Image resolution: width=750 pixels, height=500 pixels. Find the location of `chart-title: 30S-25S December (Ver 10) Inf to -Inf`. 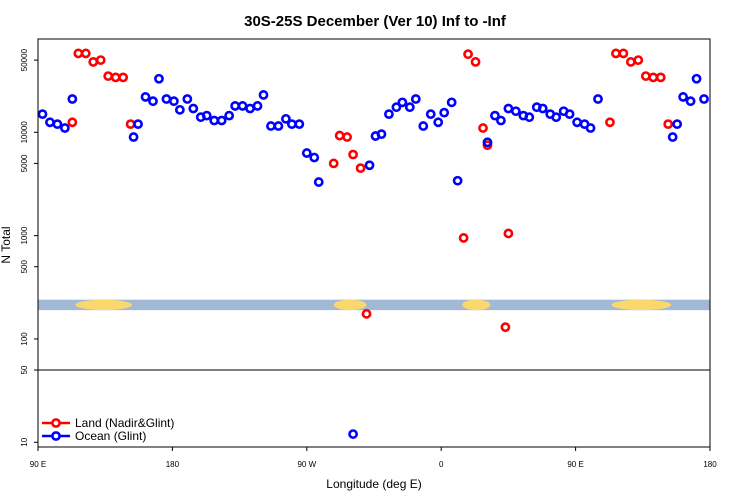

chart-title: 30S-25S December (Ver 10) Inf to -Inf is located at coordinates (375, 21).